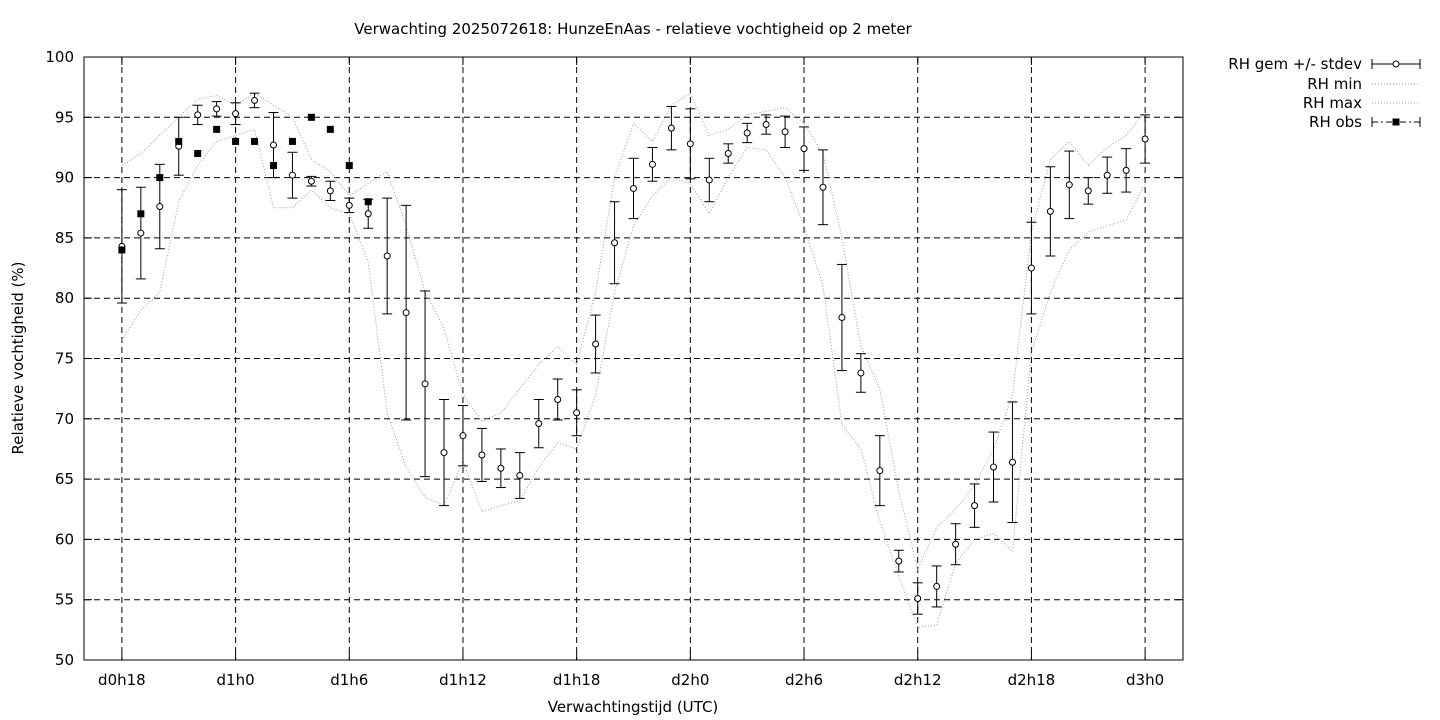 The width and height of the screenshot is (1440, 720). Describe the element at coordinates (64, 178) in the screenshot. I see `y-tick-label: 90` at that location.